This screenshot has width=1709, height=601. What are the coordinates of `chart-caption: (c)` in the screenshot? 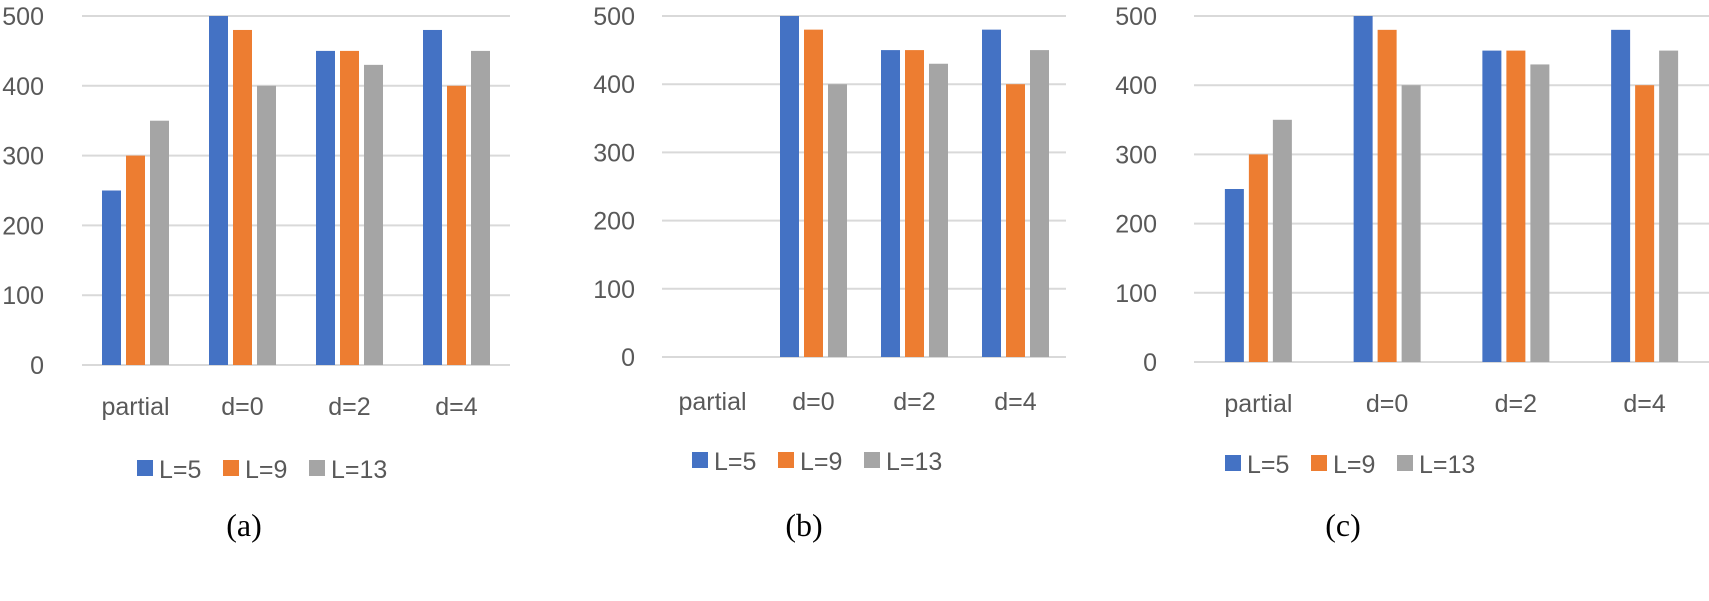 It's located at (1343, 525).